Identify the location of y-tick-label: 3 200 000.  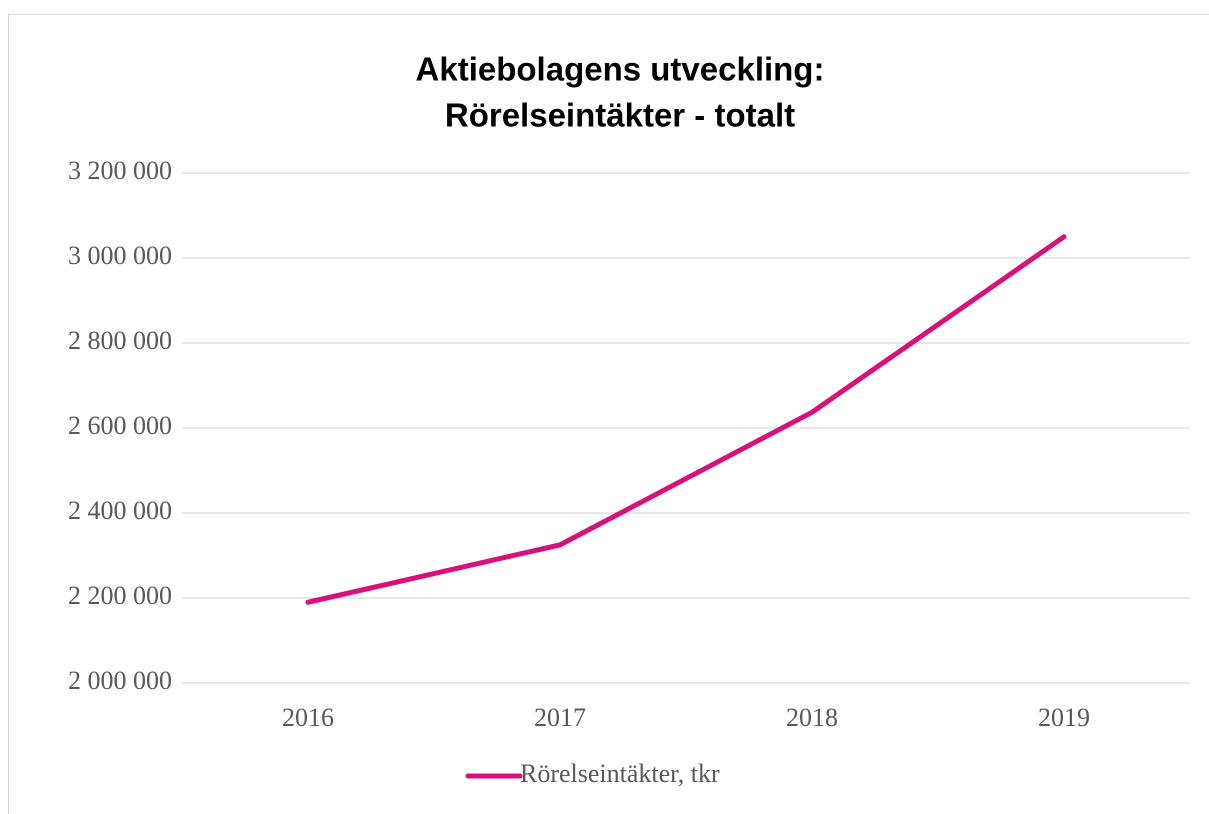
(120, 170).